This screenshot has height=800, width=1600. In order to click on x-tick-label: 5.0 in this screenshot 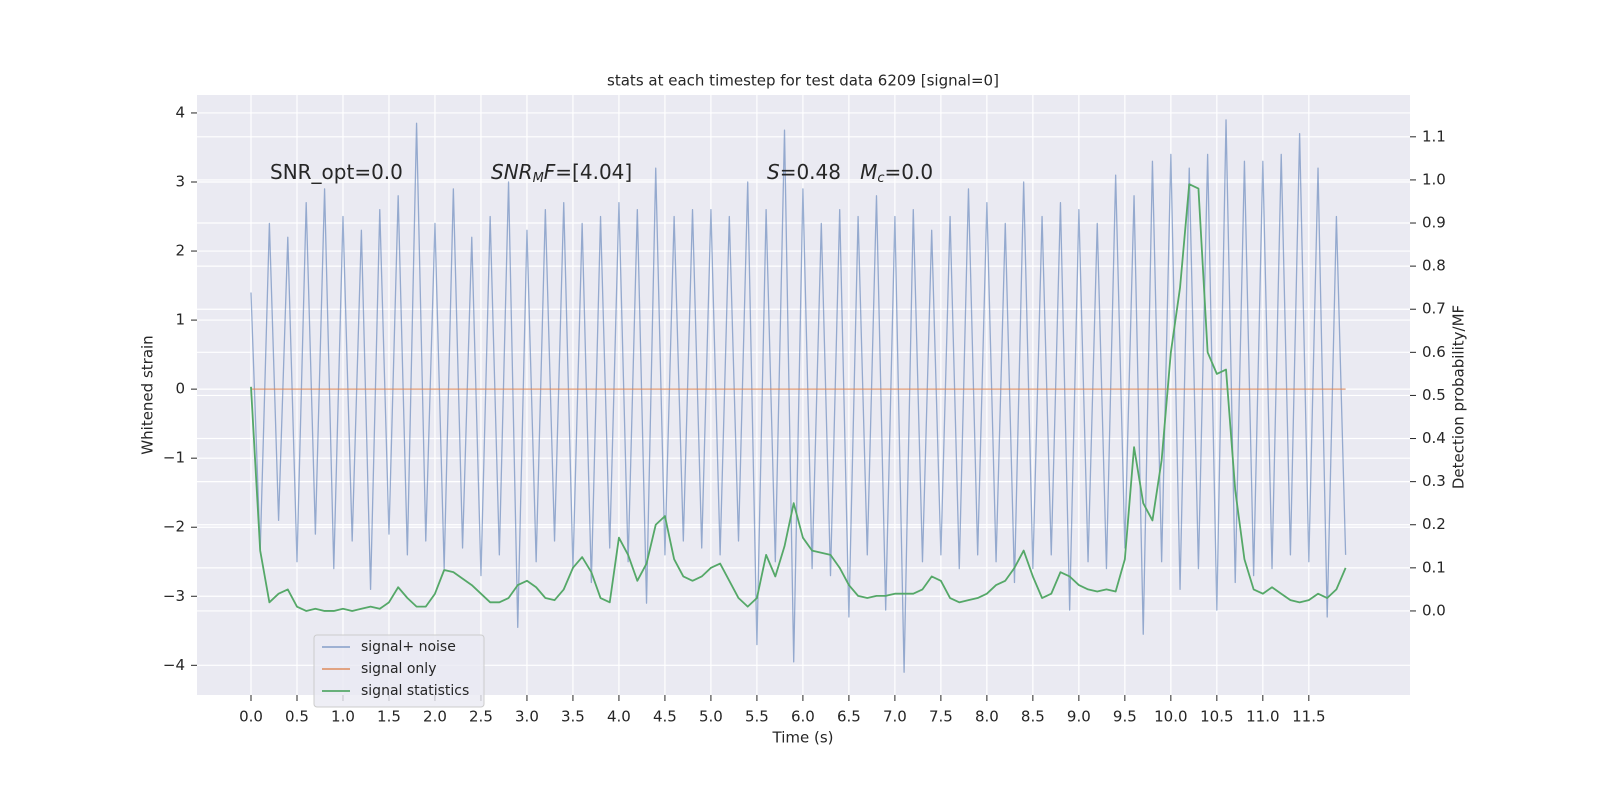, I will do `click(711, 717)`.